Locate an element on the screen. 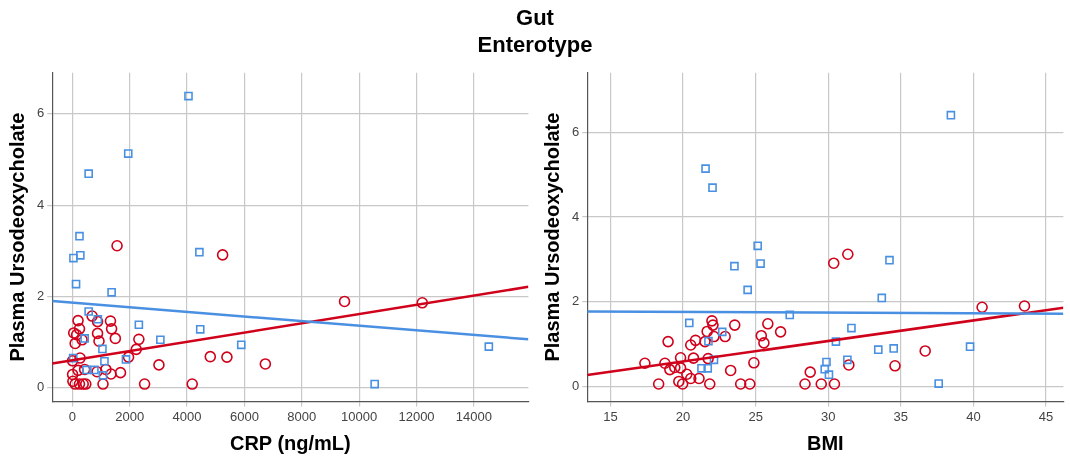 This screenshot has width=1070, height=465. chart-title: Gut Enterotype is located at coordinates (535, 31).